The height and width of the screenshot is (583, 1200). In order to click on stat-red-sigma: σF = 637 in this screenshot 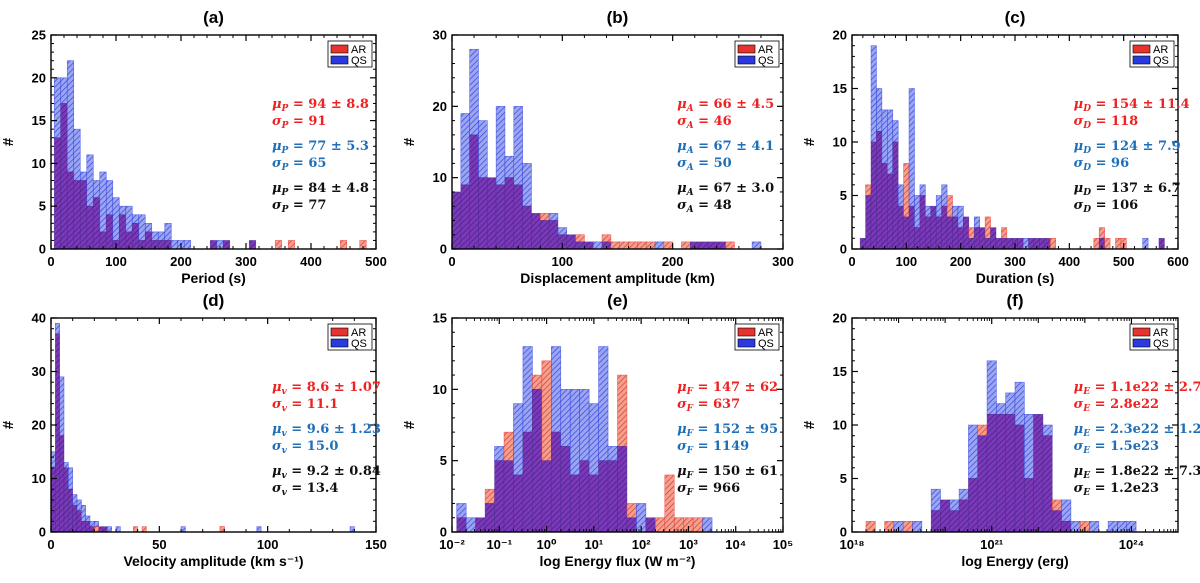, I will do `click(708, 405)`.